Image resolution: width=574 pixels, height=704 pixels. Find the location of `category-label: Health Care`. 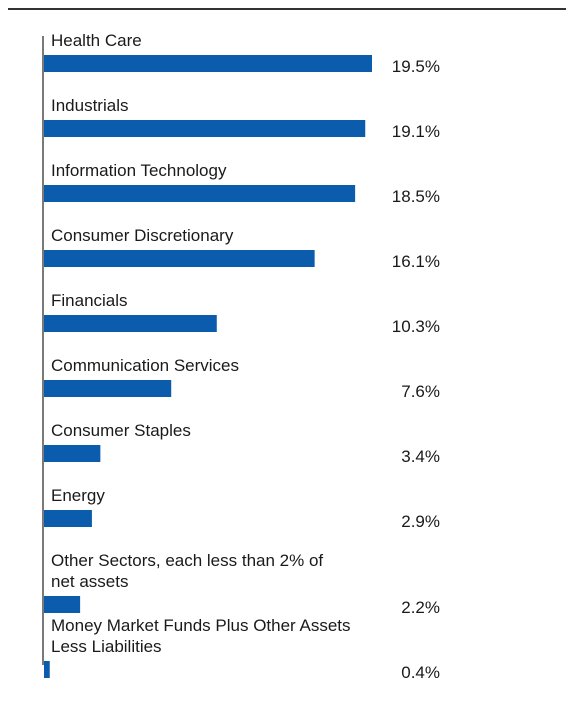

category-label: Health Care is located at coordinates (96, 40).